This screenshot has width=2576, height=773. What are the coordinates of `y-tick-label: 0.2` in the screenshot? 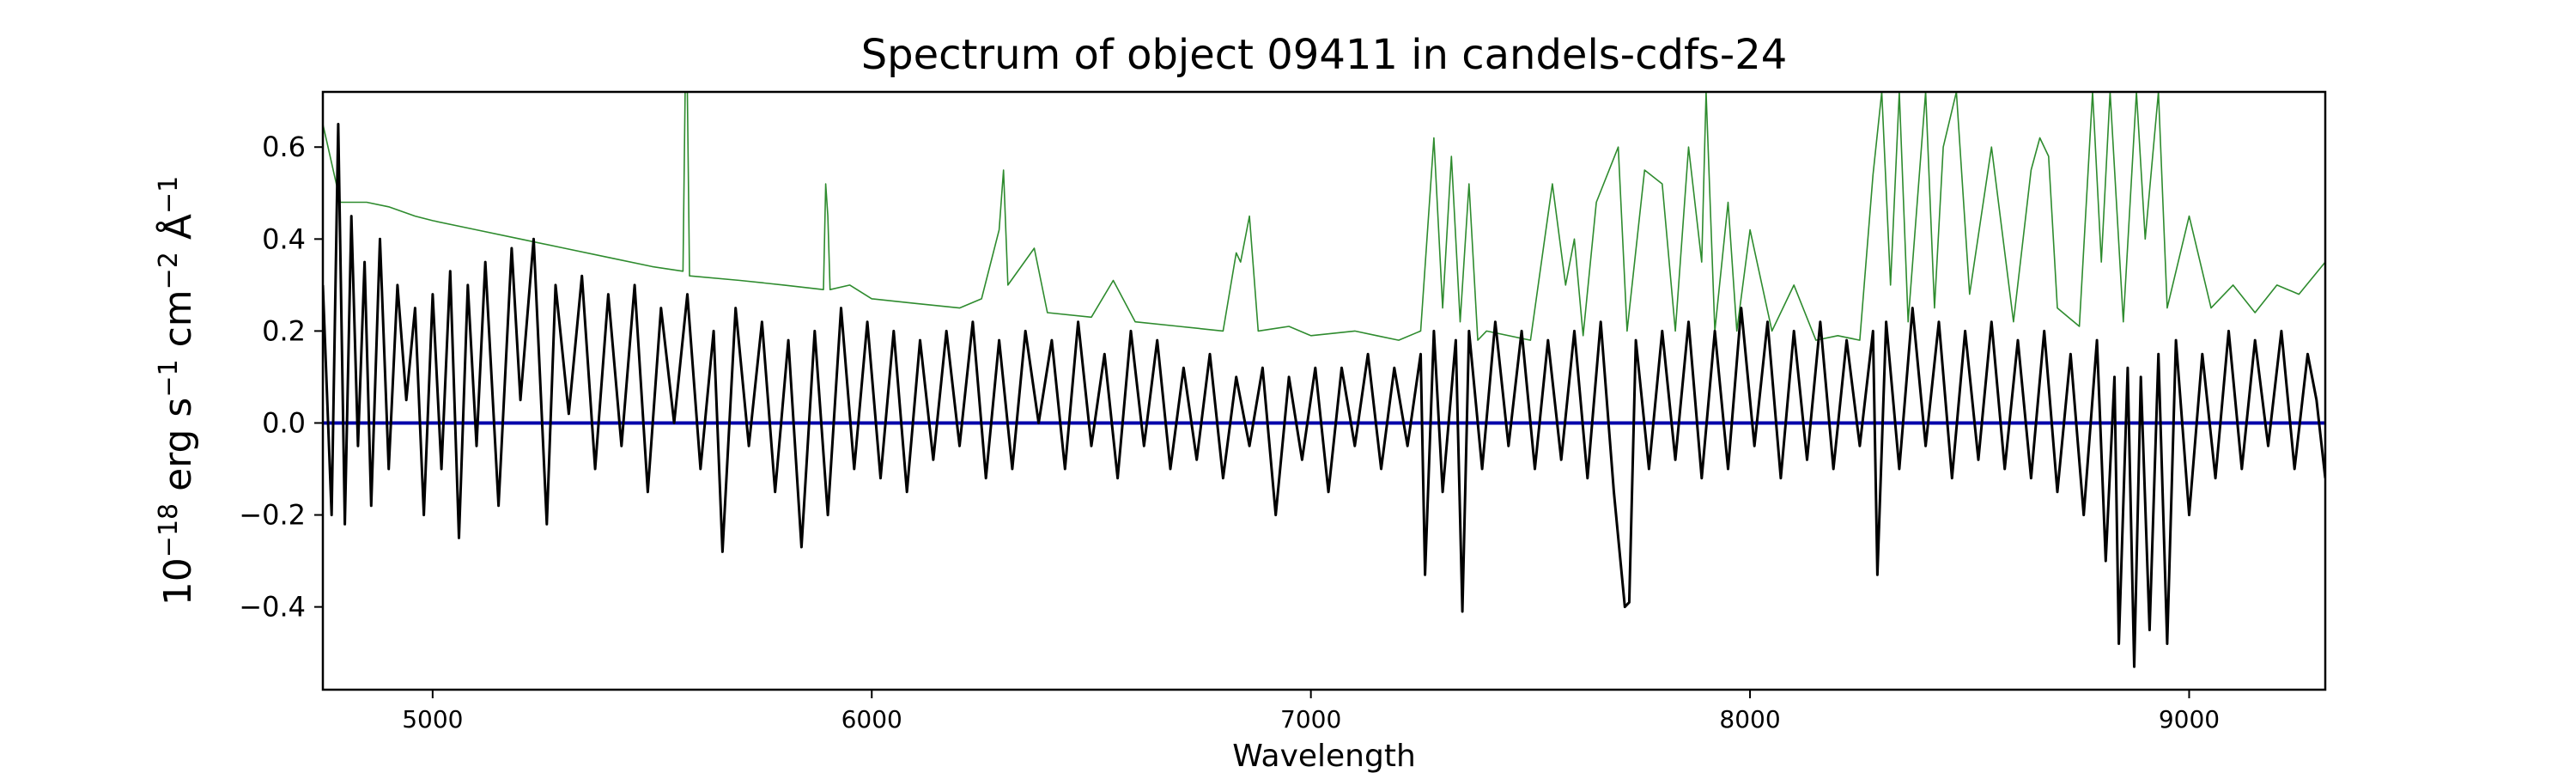 It's located at (284, 330).